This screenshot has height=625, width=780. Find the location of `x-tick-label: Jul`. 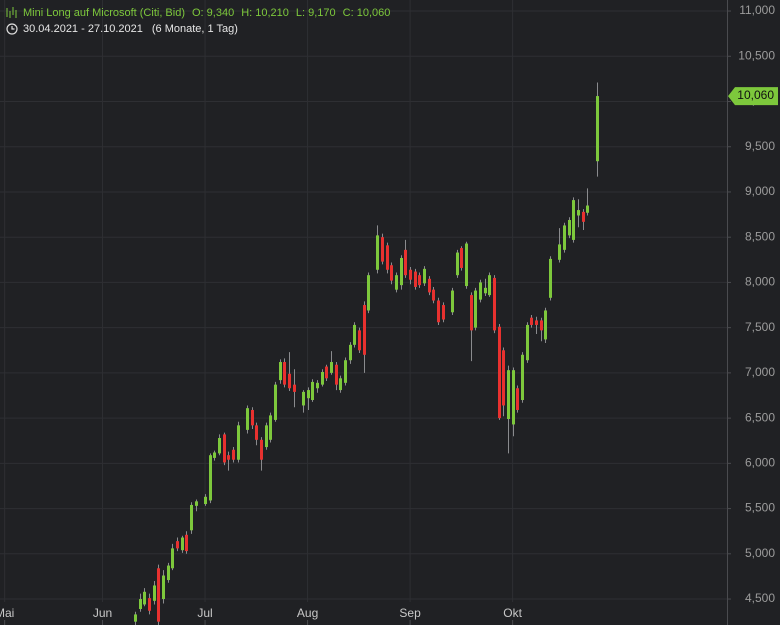

x-tick-label: Jul is located at coordinates (204, 613).